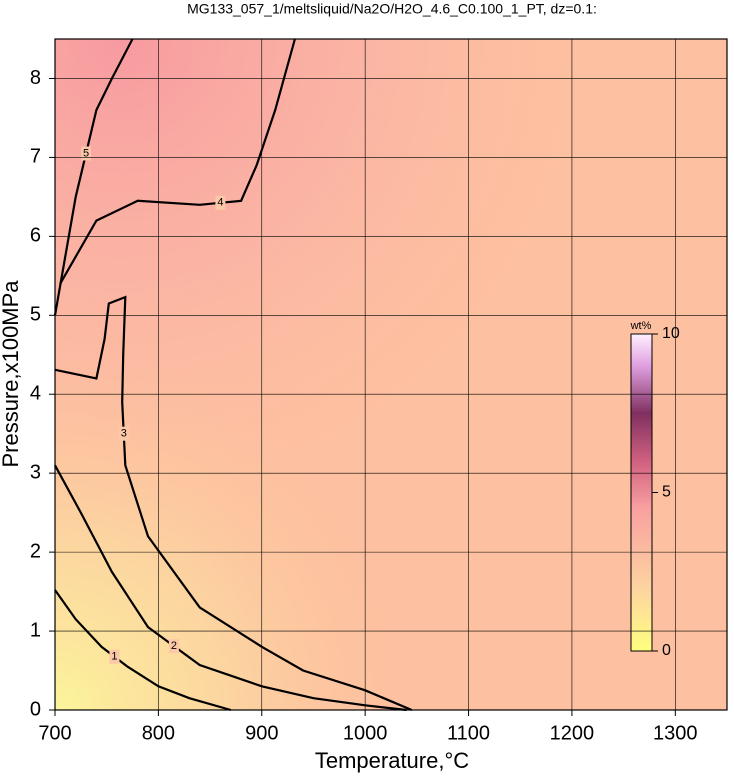 This screenshot has height=781, width=734. Describe the element at coordinates (11, 374) in the screenshot. I see `y-axis-label: Pressure,x100MPa` at that location.